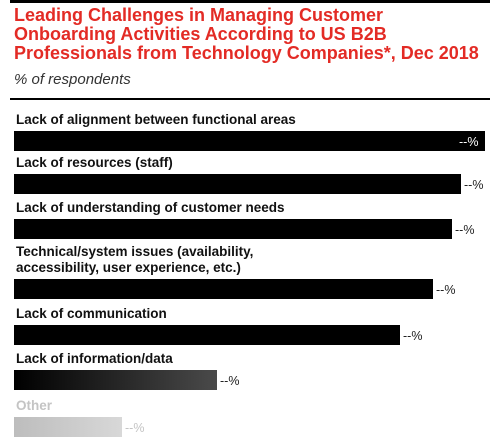  Describe the element at coordinates (150, 207) in the screenshot. I see `category-label: Lack of understanding of customer needs` at that location.